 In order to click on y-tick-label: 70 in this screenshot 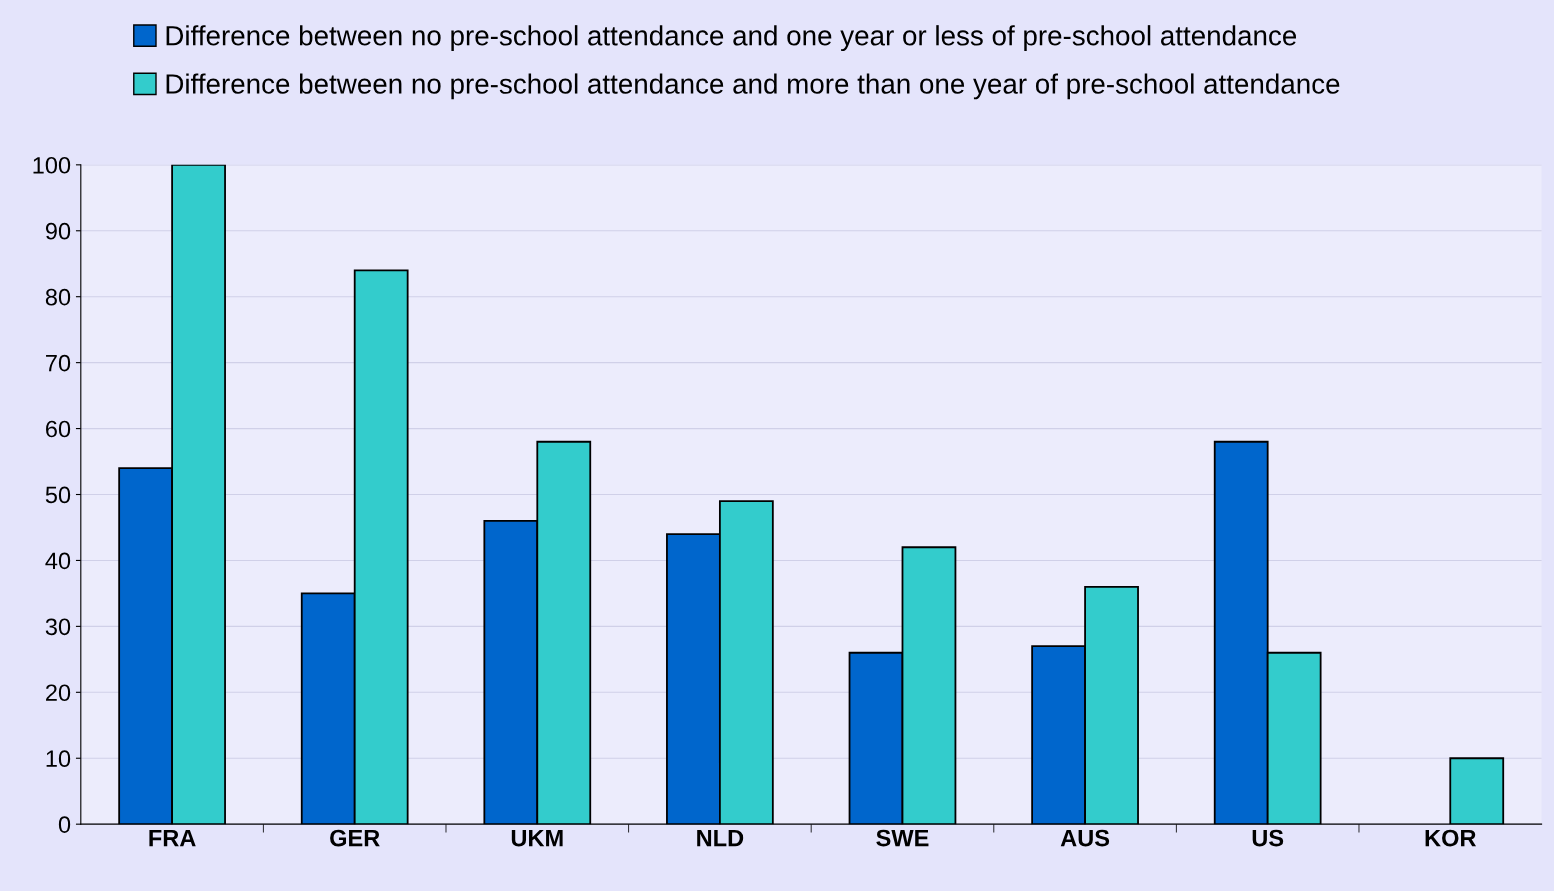, I will do `click(58, 363)`.